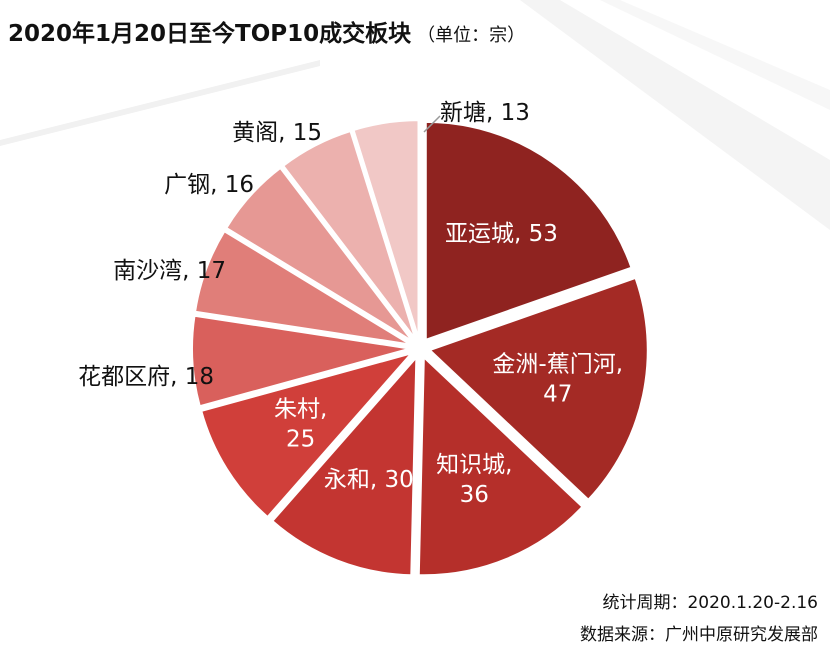 This screenshot has height=672, width=830. Describe the element at coordinates (209, 185) in the screenshot. I see `slice-label-8: 广钢, 16` at that location.